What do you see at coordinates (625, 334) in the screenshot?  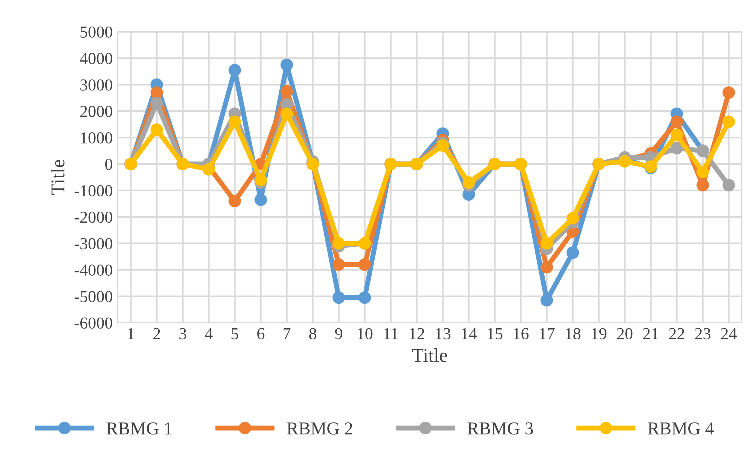 I see `x-tick-label: 20` at bounding box center [625, 334].